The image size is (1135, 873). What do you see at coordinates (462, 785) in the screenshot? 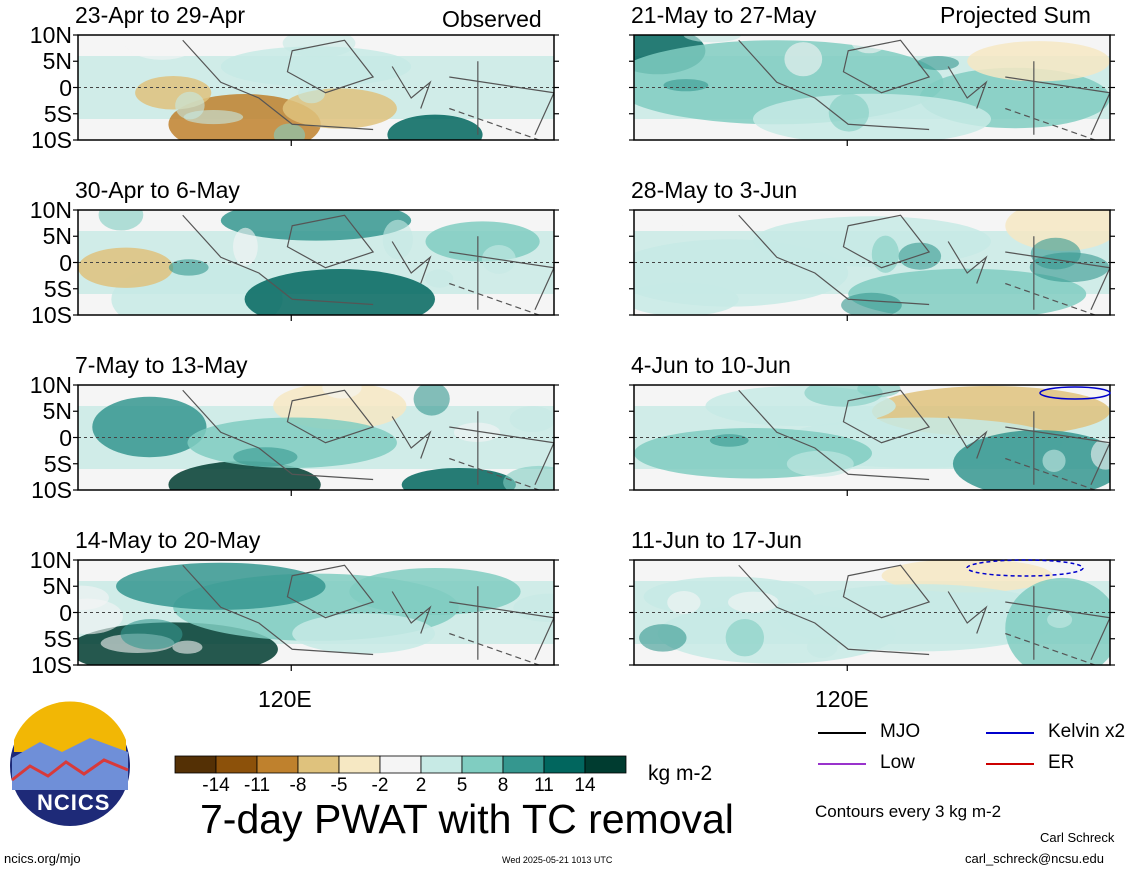
I see `colorbar-tick-label: 5` at bounding box center [462, 785].